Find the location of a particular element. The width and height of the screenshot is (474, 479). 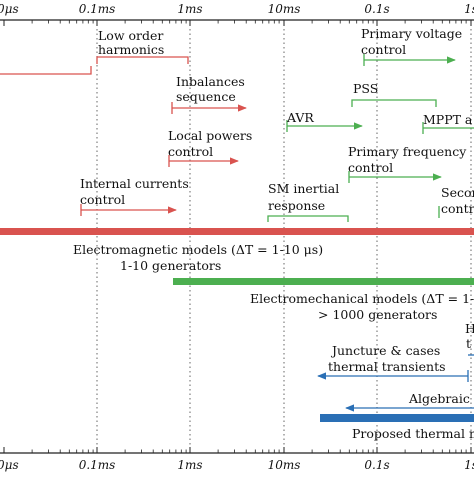

low-order-harmonics-label: harmonics is located at coordinates (131, 49).